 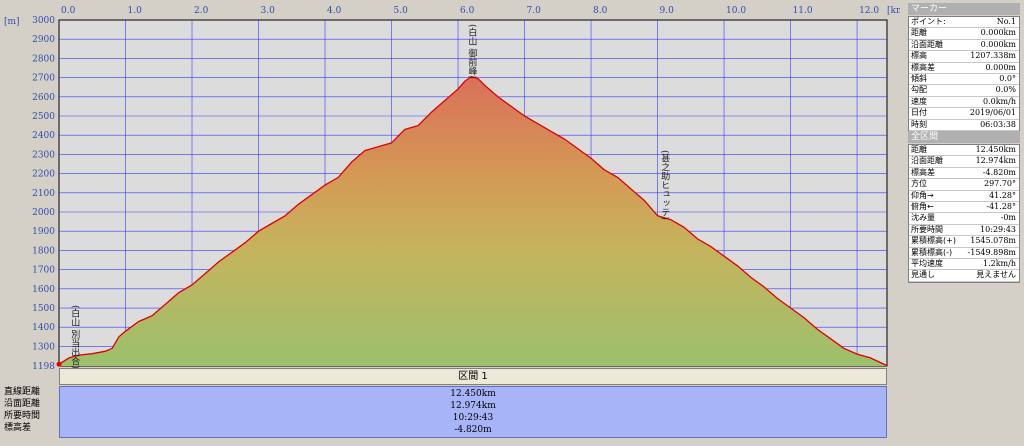 What do you see at coordinates (919, 124) in the screenshot?
I see `row-key: 時刻` at bounding box center [919, 124].